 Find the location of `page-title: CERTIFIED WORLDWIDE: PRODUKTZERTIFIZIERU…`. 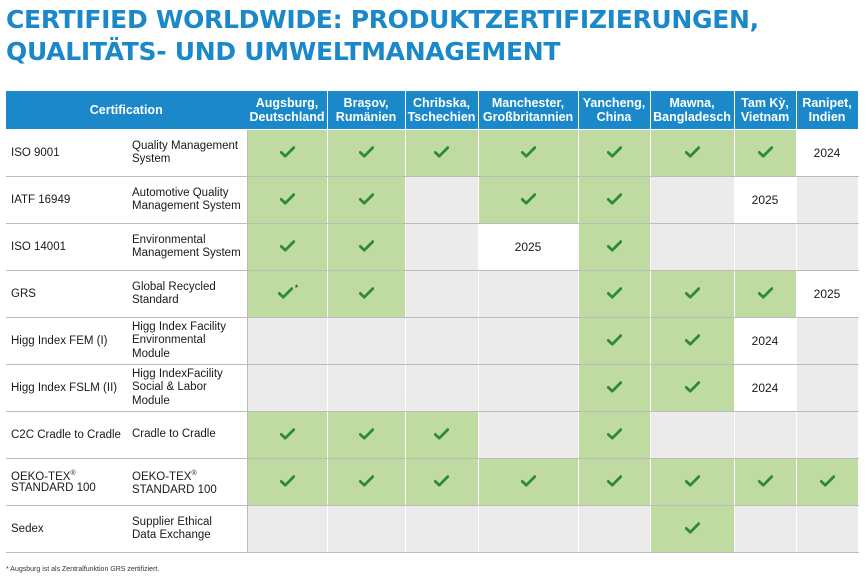

page-title: CERTIFIED WORLDWIDE: PRODUKTZERTIFIZIERU… is located at coordinates (434, 36).